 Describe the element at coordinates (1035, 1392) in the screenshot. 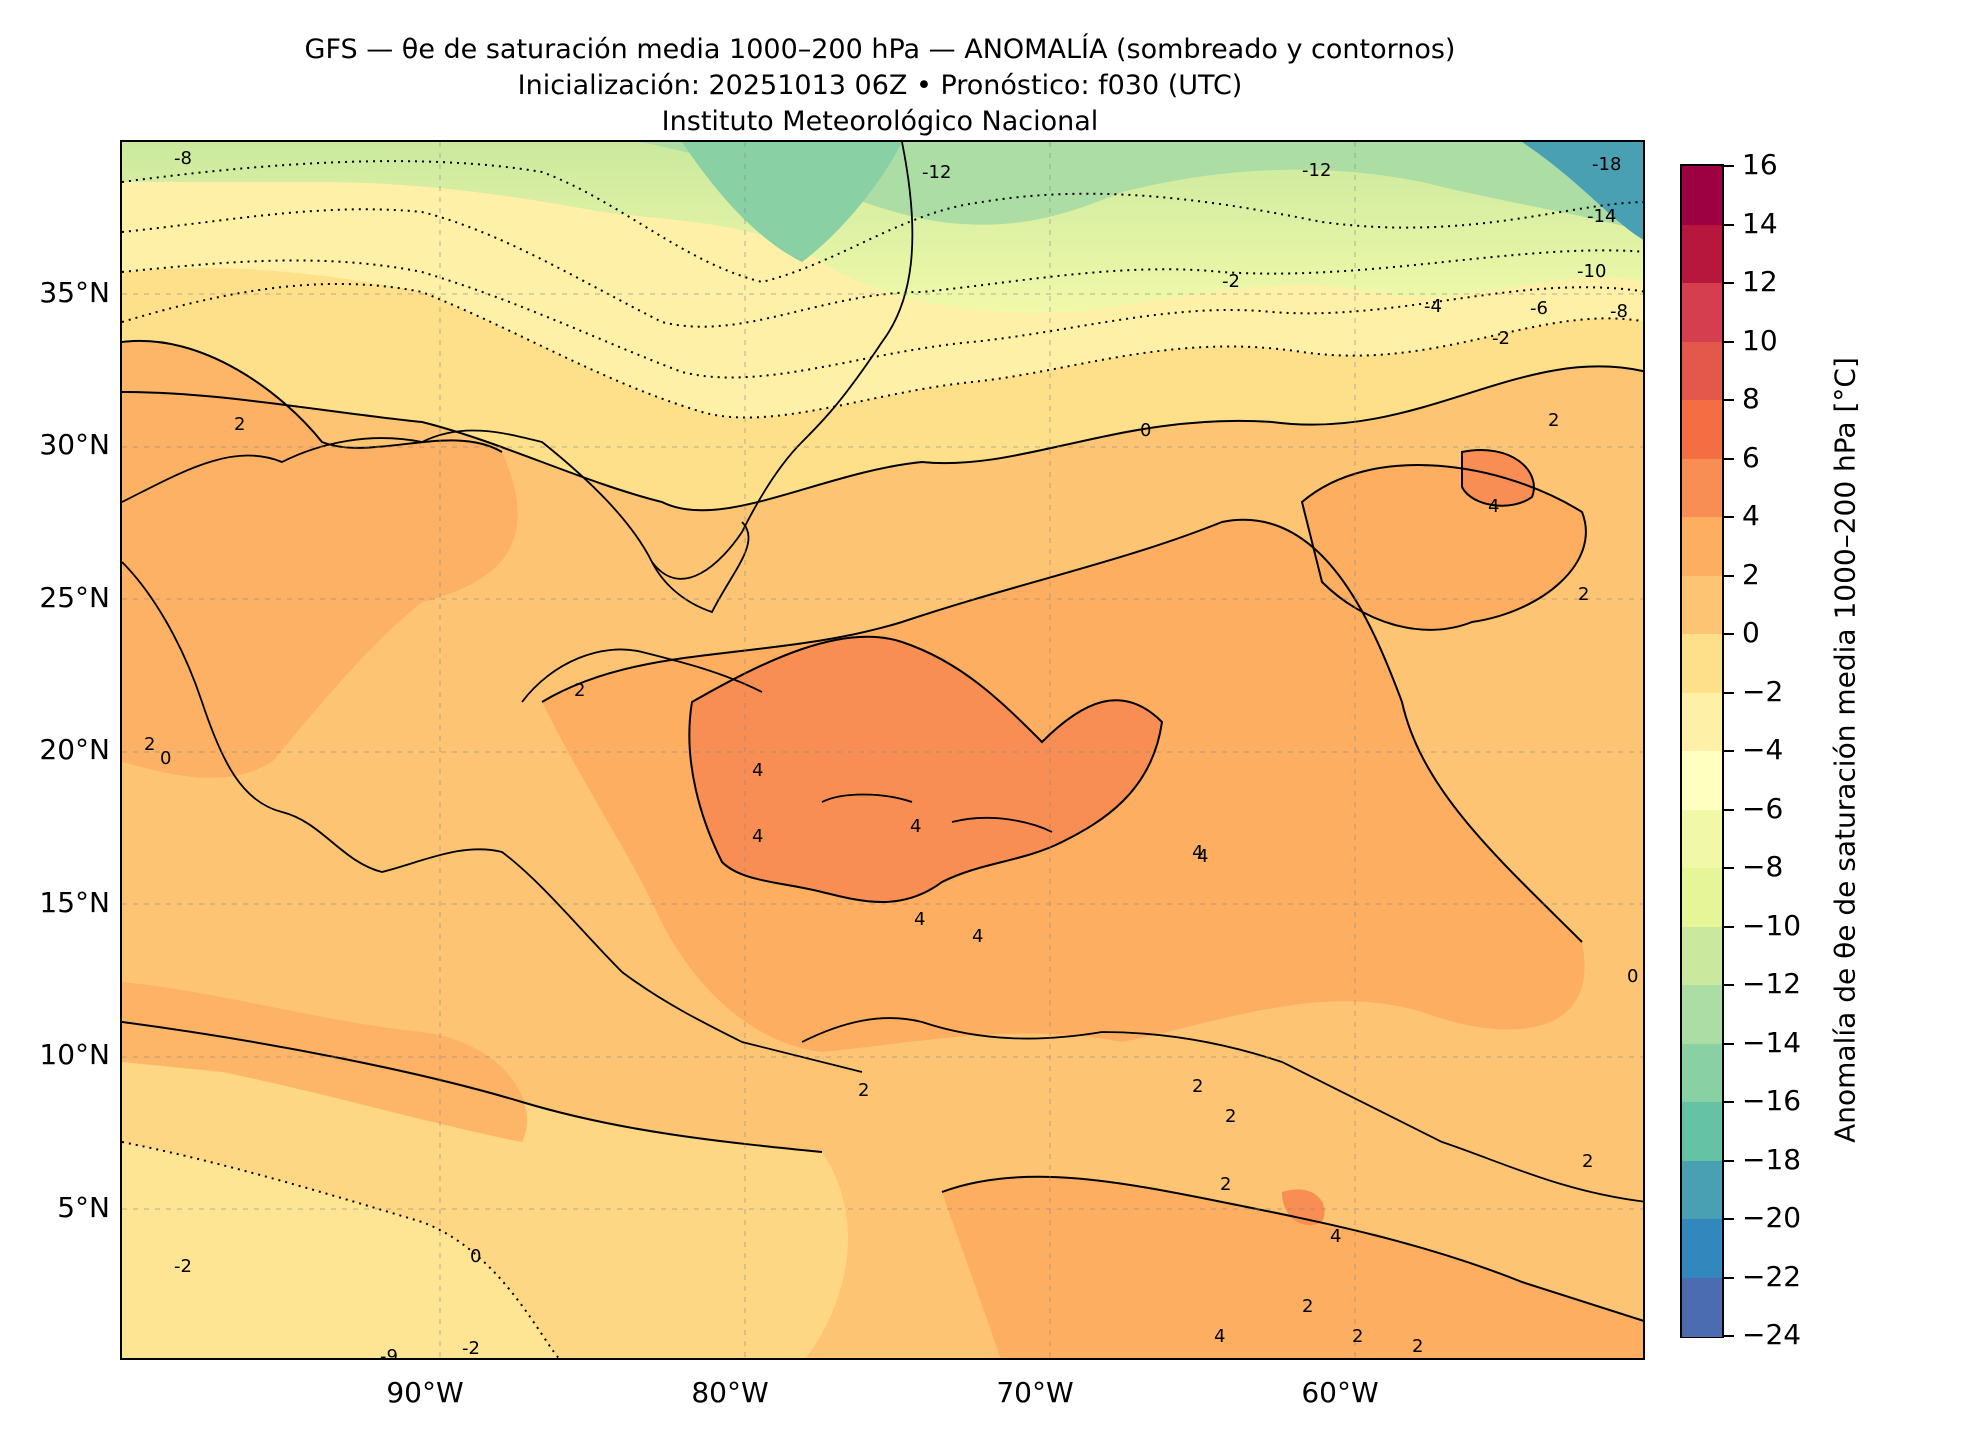

I see `lon-tick-label: 70°W` at that location.